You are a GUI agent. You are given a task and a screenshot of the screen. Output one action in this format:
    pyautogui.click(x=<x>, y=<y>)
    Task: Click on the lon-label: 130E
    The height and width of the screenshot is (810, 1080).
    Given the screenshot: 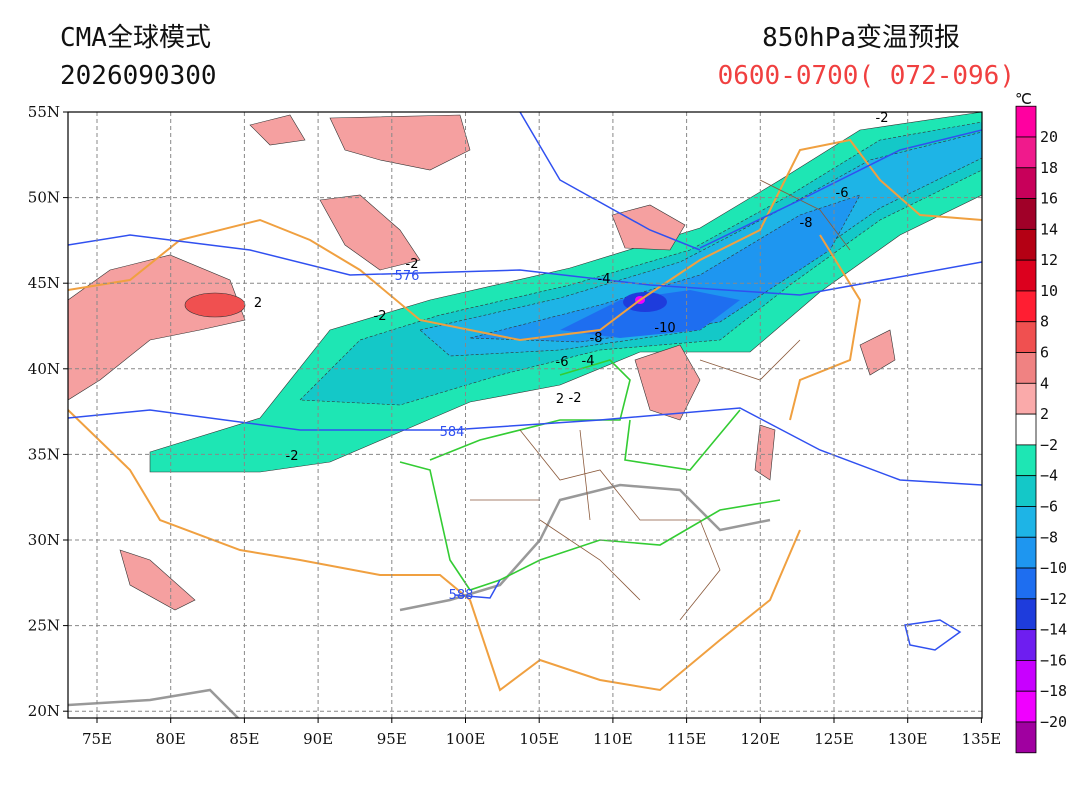 What is the action you would take?
    pyautogui.click(x=908, y=739)
    